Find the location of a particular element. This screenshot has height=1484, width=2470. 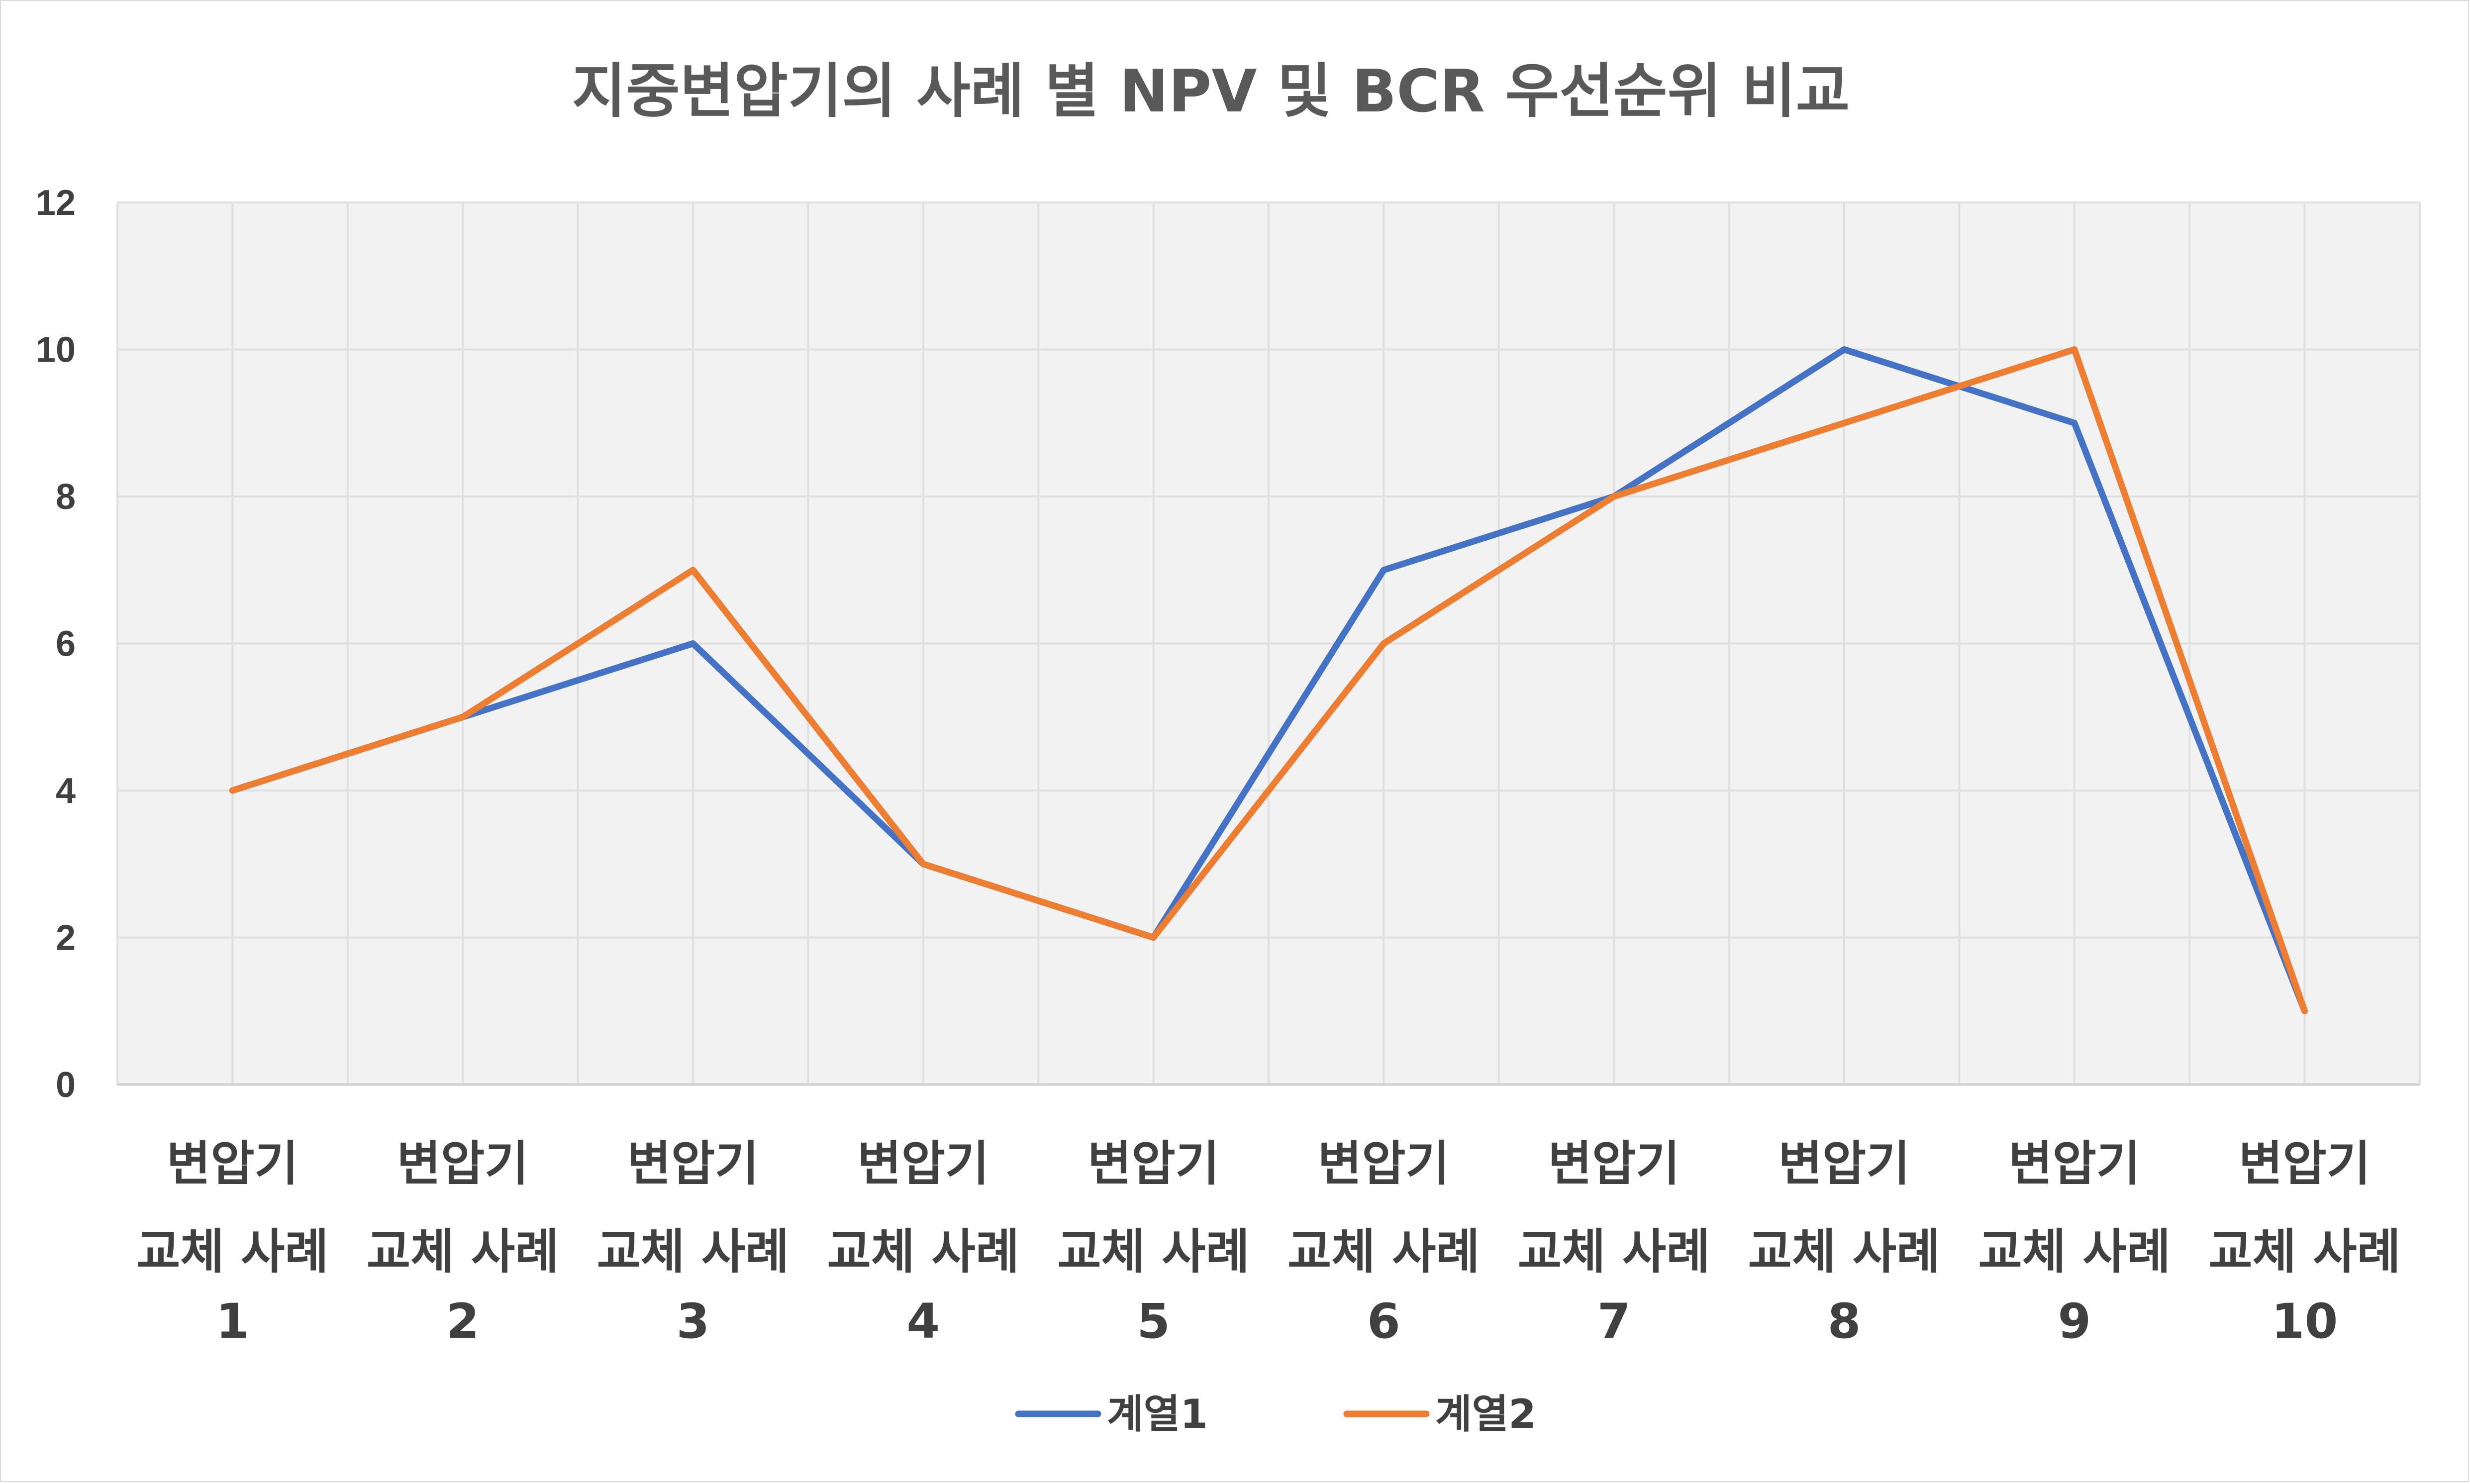

y-tick-label: 8 is located at coordinates (66, 497).